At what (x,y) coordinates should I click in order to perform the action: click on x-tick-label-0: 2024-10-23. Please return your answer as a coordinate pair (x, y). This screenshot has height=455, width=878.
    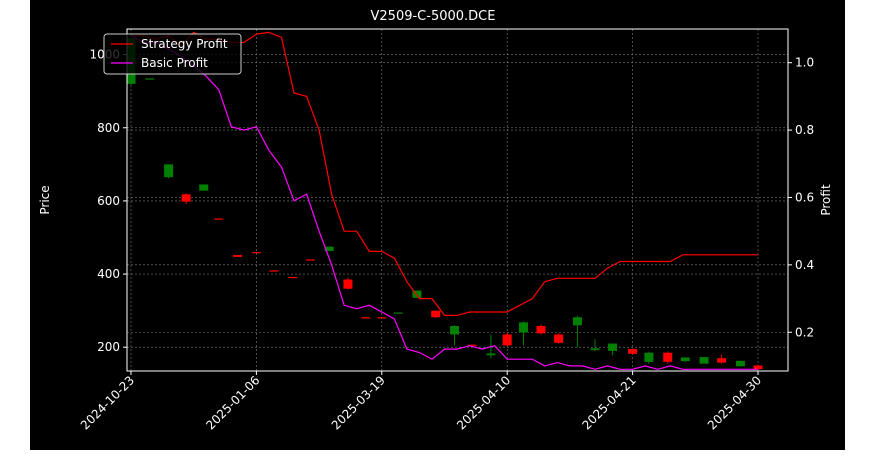
    Looking at the image, I should click on (107, 402).